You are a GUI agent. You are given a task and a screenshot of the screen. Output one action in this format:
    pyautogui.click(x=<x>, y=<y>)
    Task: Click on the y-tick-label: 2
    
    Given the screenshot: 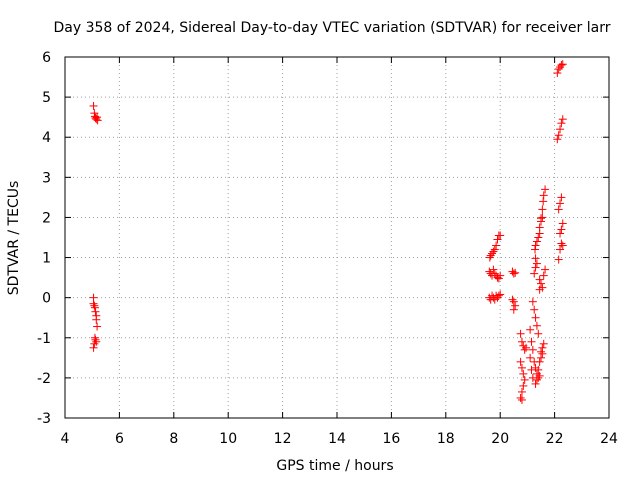 What is the action you would take?
    pyautogui.click(x=46, y=218)
    